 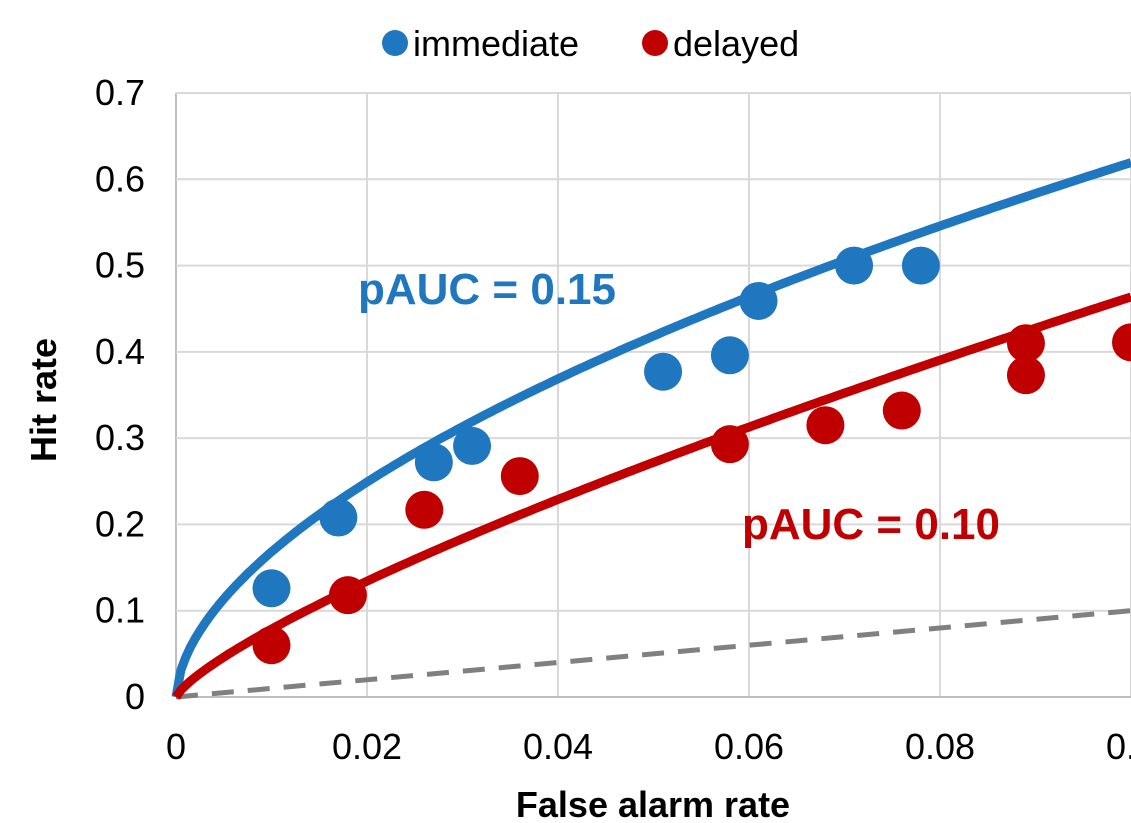 I want to click on immediate-pauc-annotation: pAUC = 0.15, so click(x=487, y=289).